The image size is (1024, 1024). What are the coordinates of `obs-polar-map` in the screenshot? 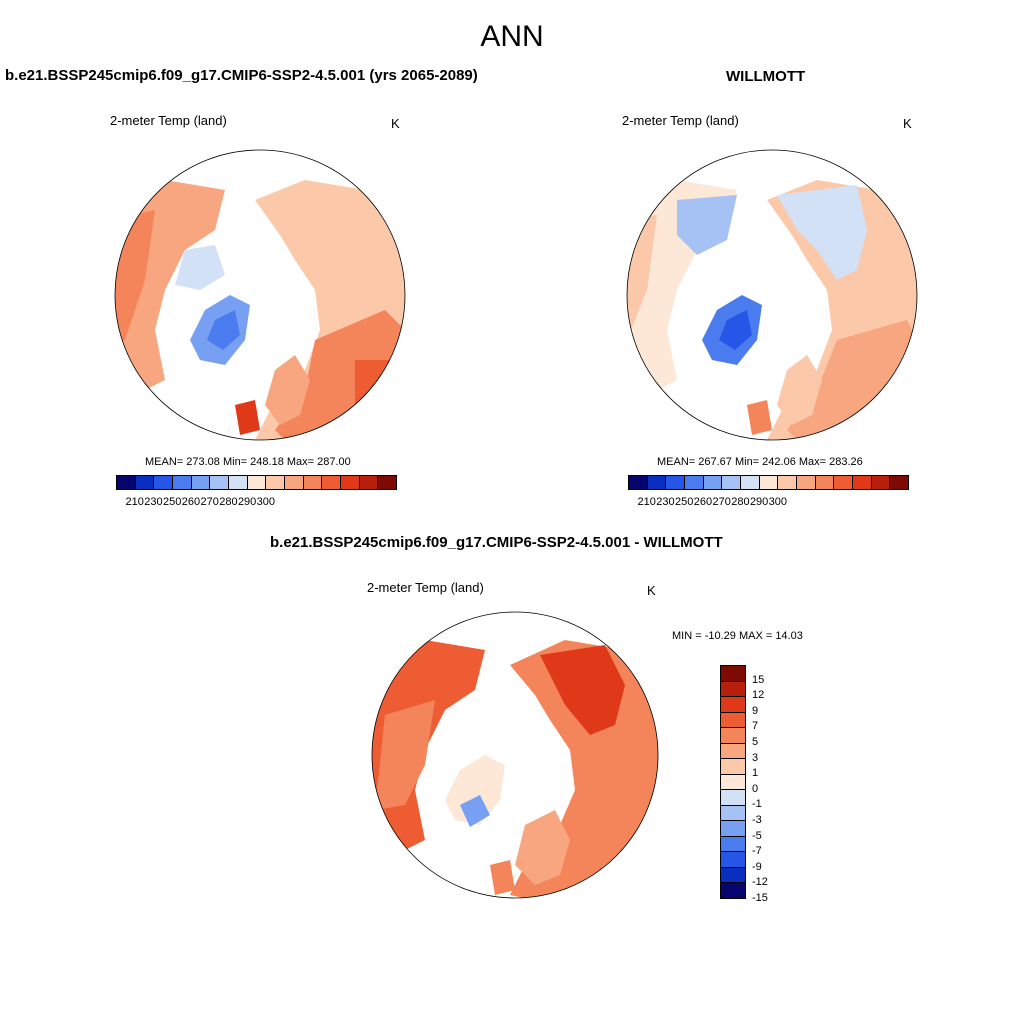 It's located at (772, 295).